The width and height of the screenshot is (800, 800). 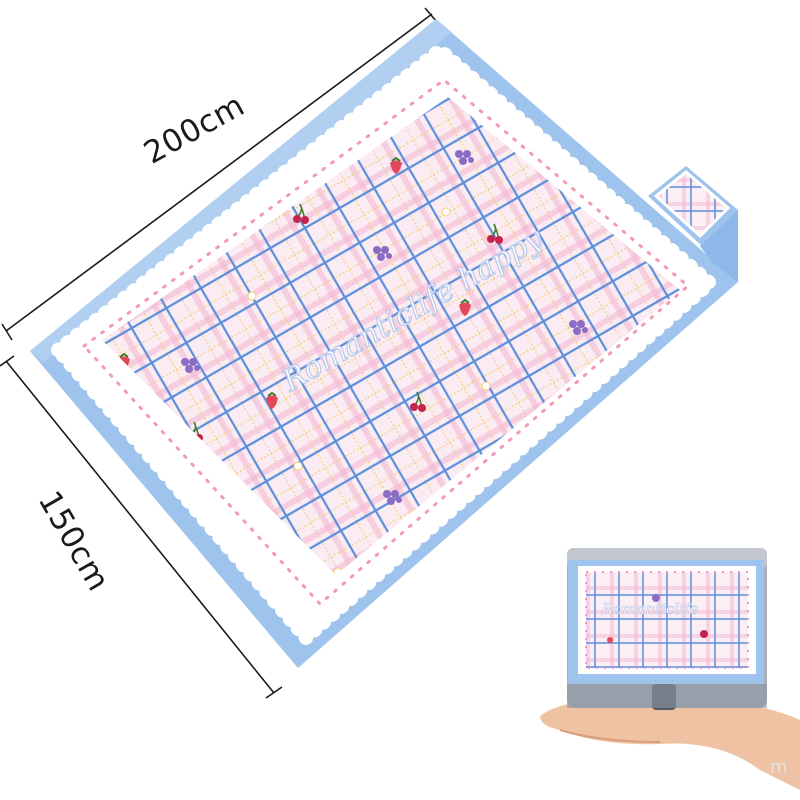 What do you see at coordinates (670, 744) in the screenshot?
I see `hand` at bounding box center [670, 744].